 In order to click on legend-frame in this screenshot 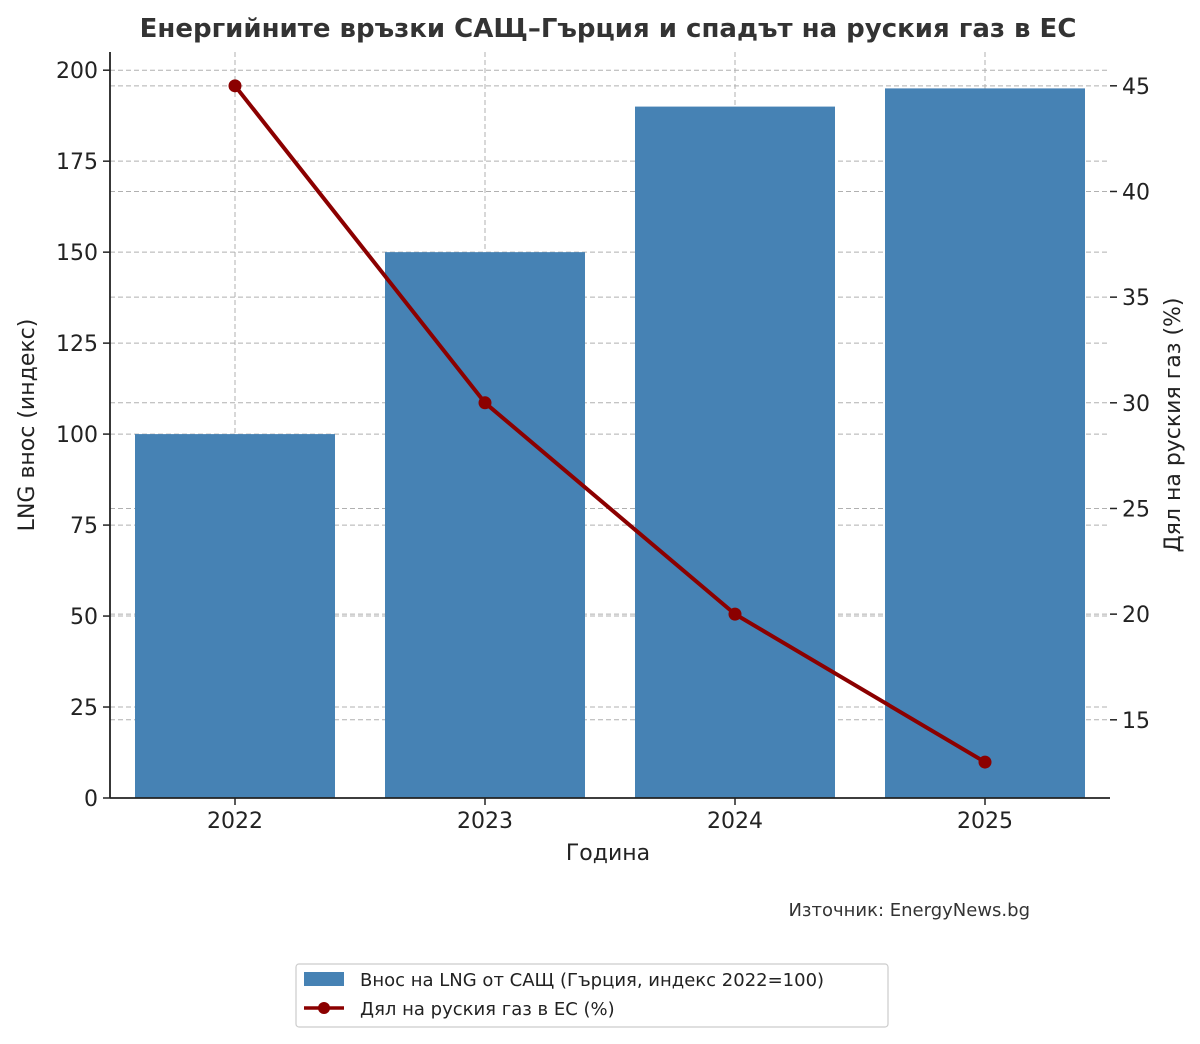, I will do `click(592, 995)`.